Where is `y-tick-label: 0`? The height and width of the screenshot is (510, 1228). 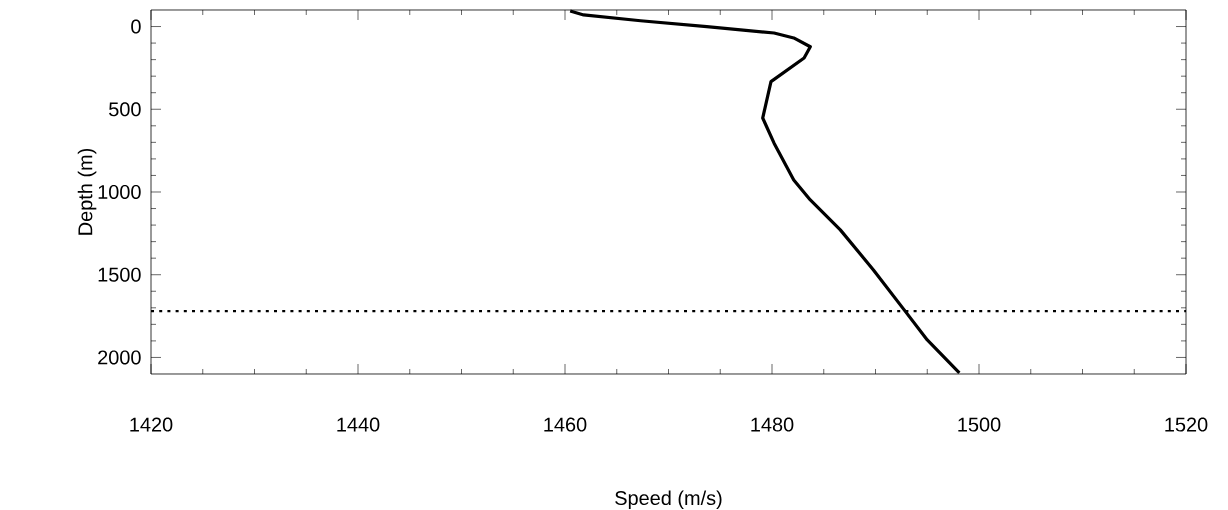 y-tick-label: 0 is located at coordinates (136, 26).